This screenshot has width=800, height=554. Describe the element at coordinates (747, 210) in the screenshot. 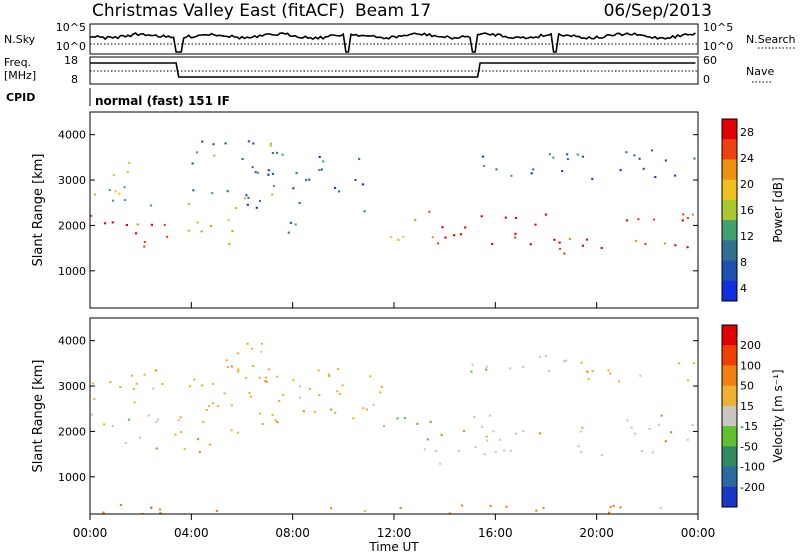

I see `colorbar-tick-label: 16` at that location.